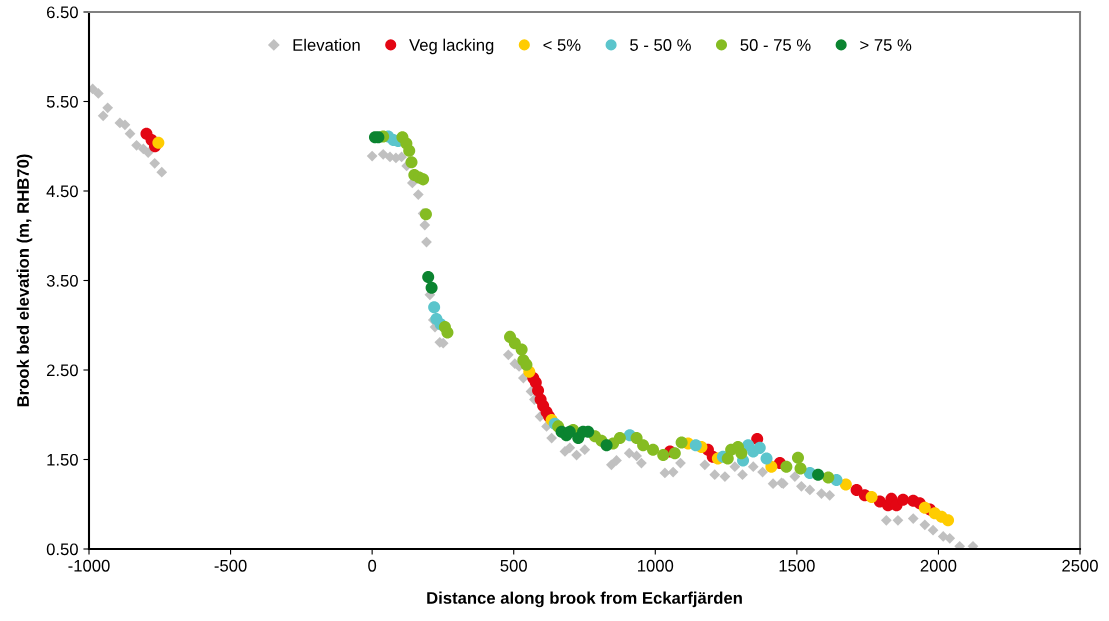 The width and height of the screenshot is (1109, 621). Describe the element at coordinates (660, 45) in the screenshot. I see `legend-label: 5 - 50 %` at that location.